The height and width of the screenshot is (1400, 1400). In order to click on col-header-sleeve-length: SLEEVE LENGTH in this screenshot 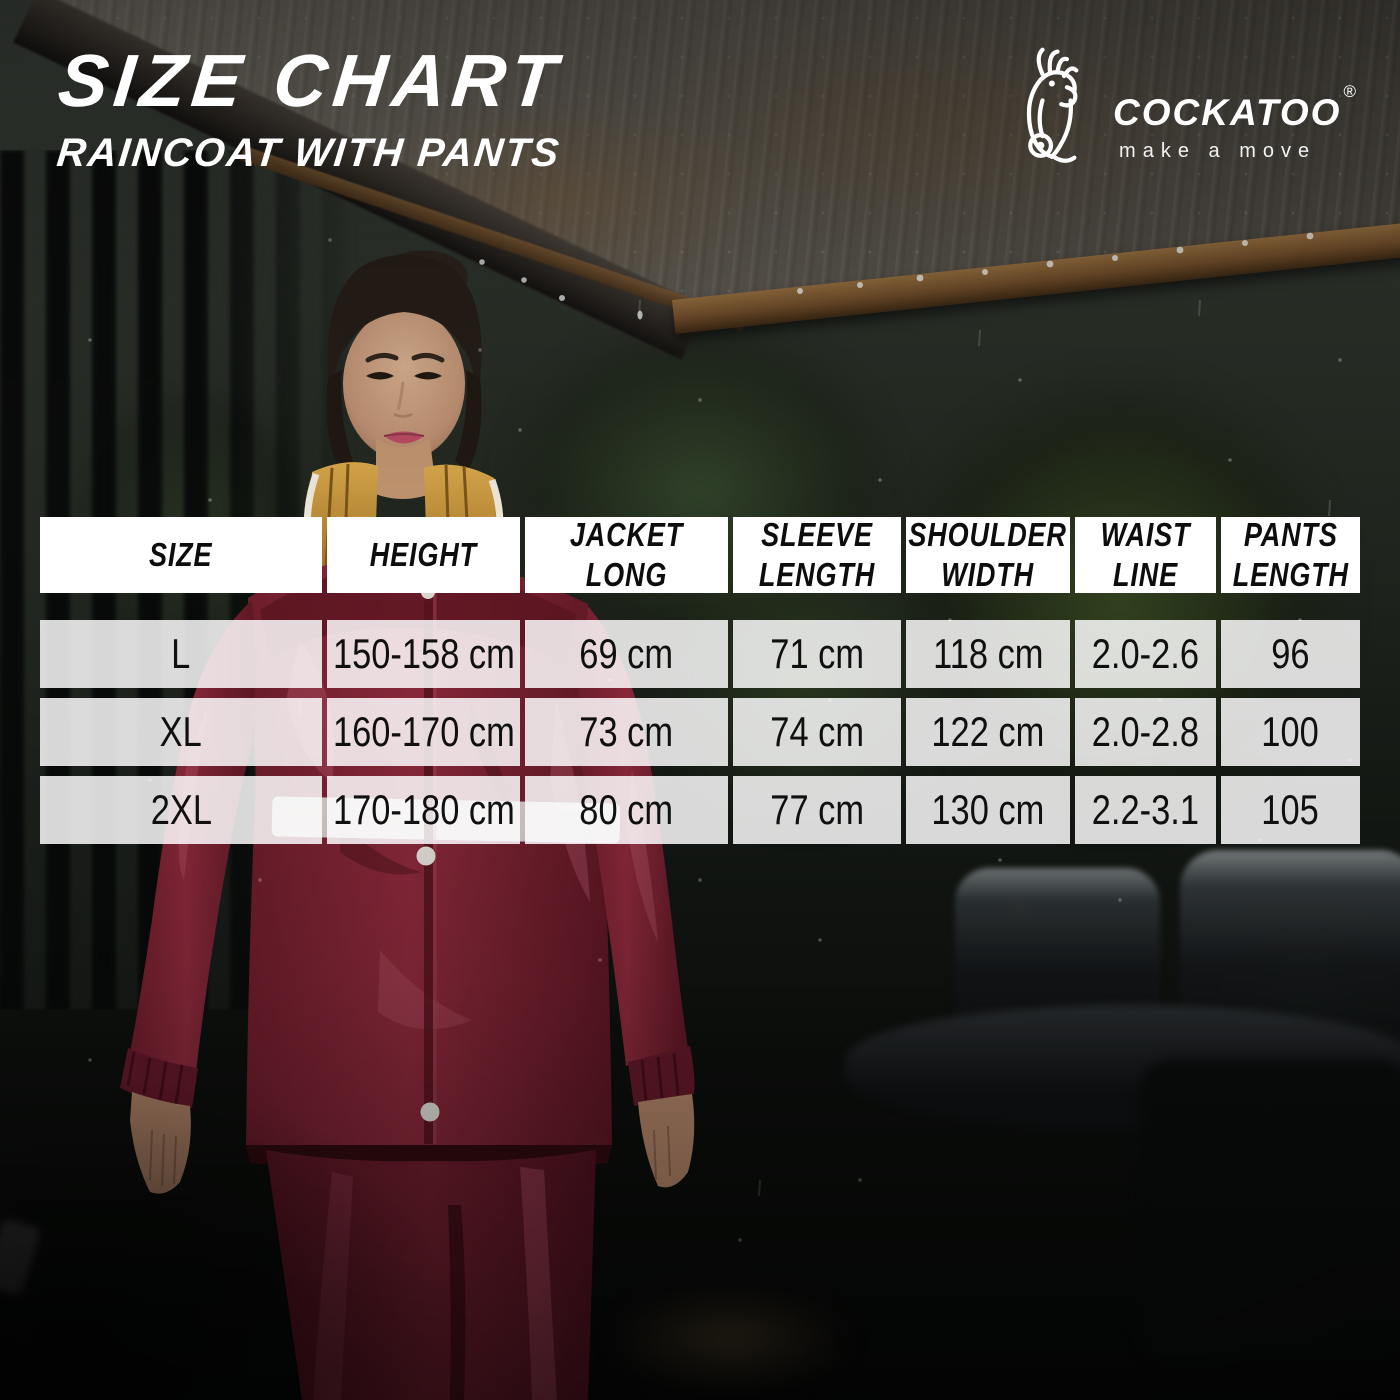, I will do `click(817, 554)`.